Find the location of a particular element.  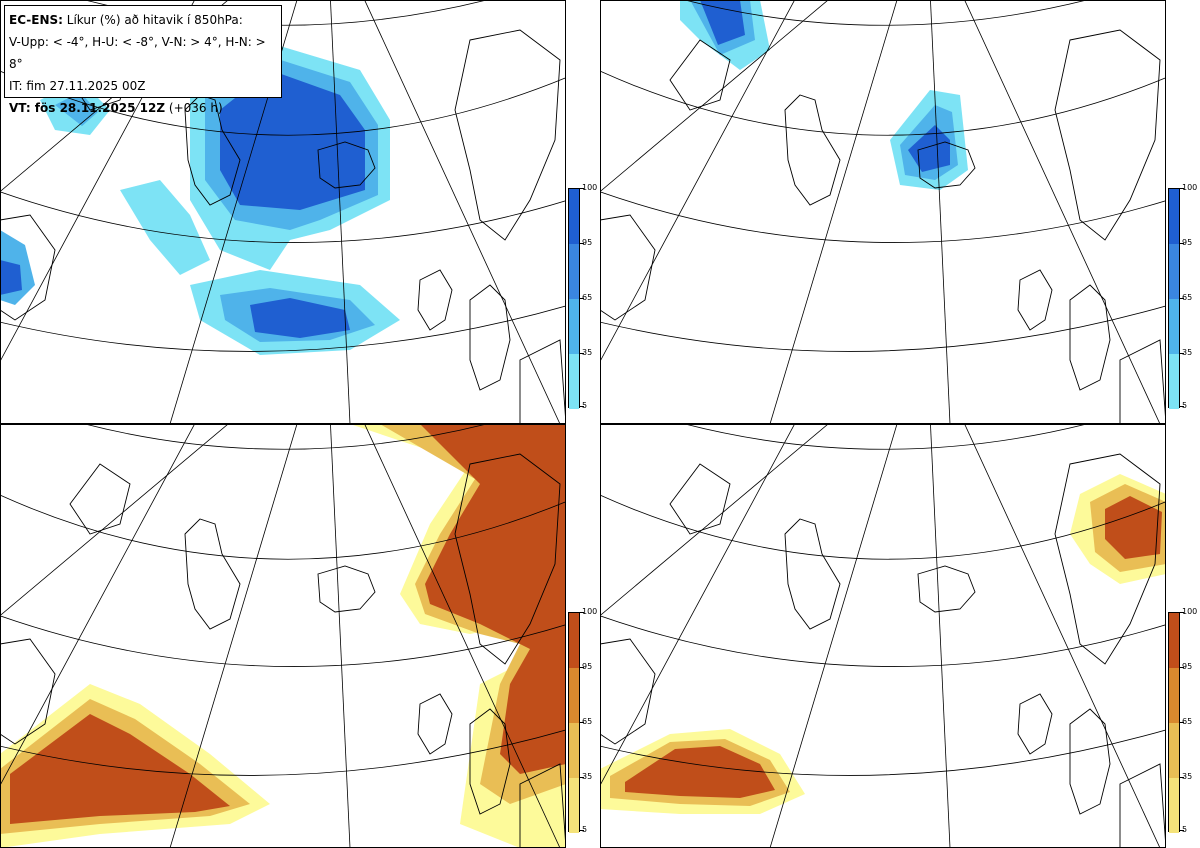

legend-it: IT: fim 27.11.2025 00Z is located at coordinates (77, 86).